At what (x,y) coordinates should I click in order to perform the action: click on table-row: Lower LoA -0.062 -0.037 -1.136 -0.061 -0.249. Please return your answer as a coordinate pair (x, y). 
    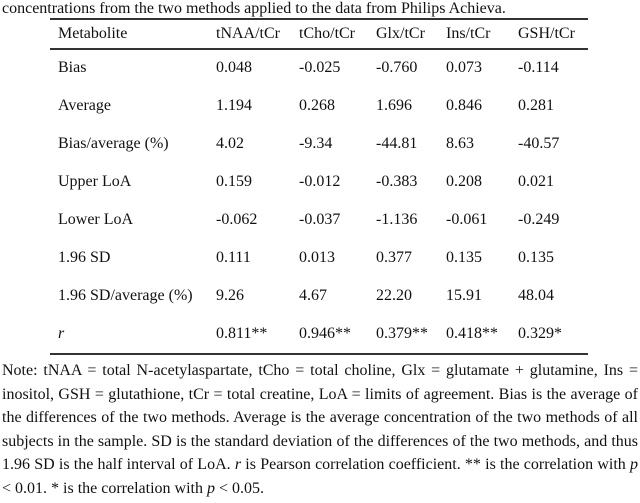
    Looking at the image, I should click on (319, 220).